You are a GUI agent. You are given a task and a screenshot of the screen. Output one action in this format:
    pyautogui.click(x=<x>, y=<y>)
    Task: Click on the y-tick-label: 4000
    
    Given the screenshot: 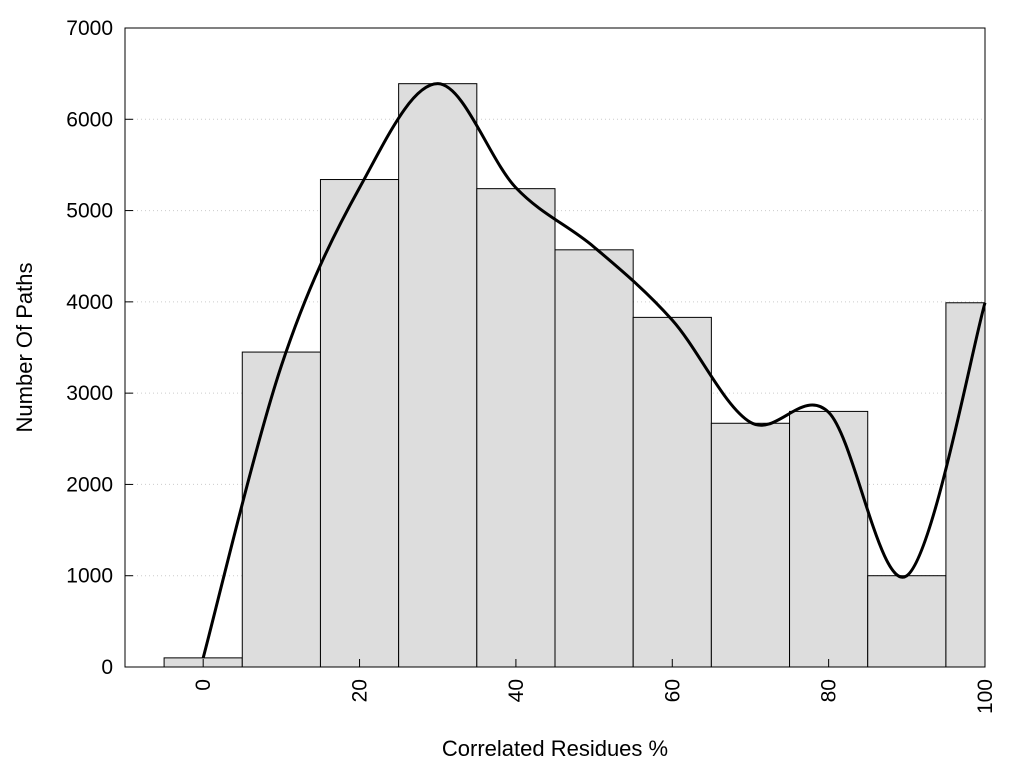 What is the action you would take?
    pyautogui.click(x=89, y=302)
    